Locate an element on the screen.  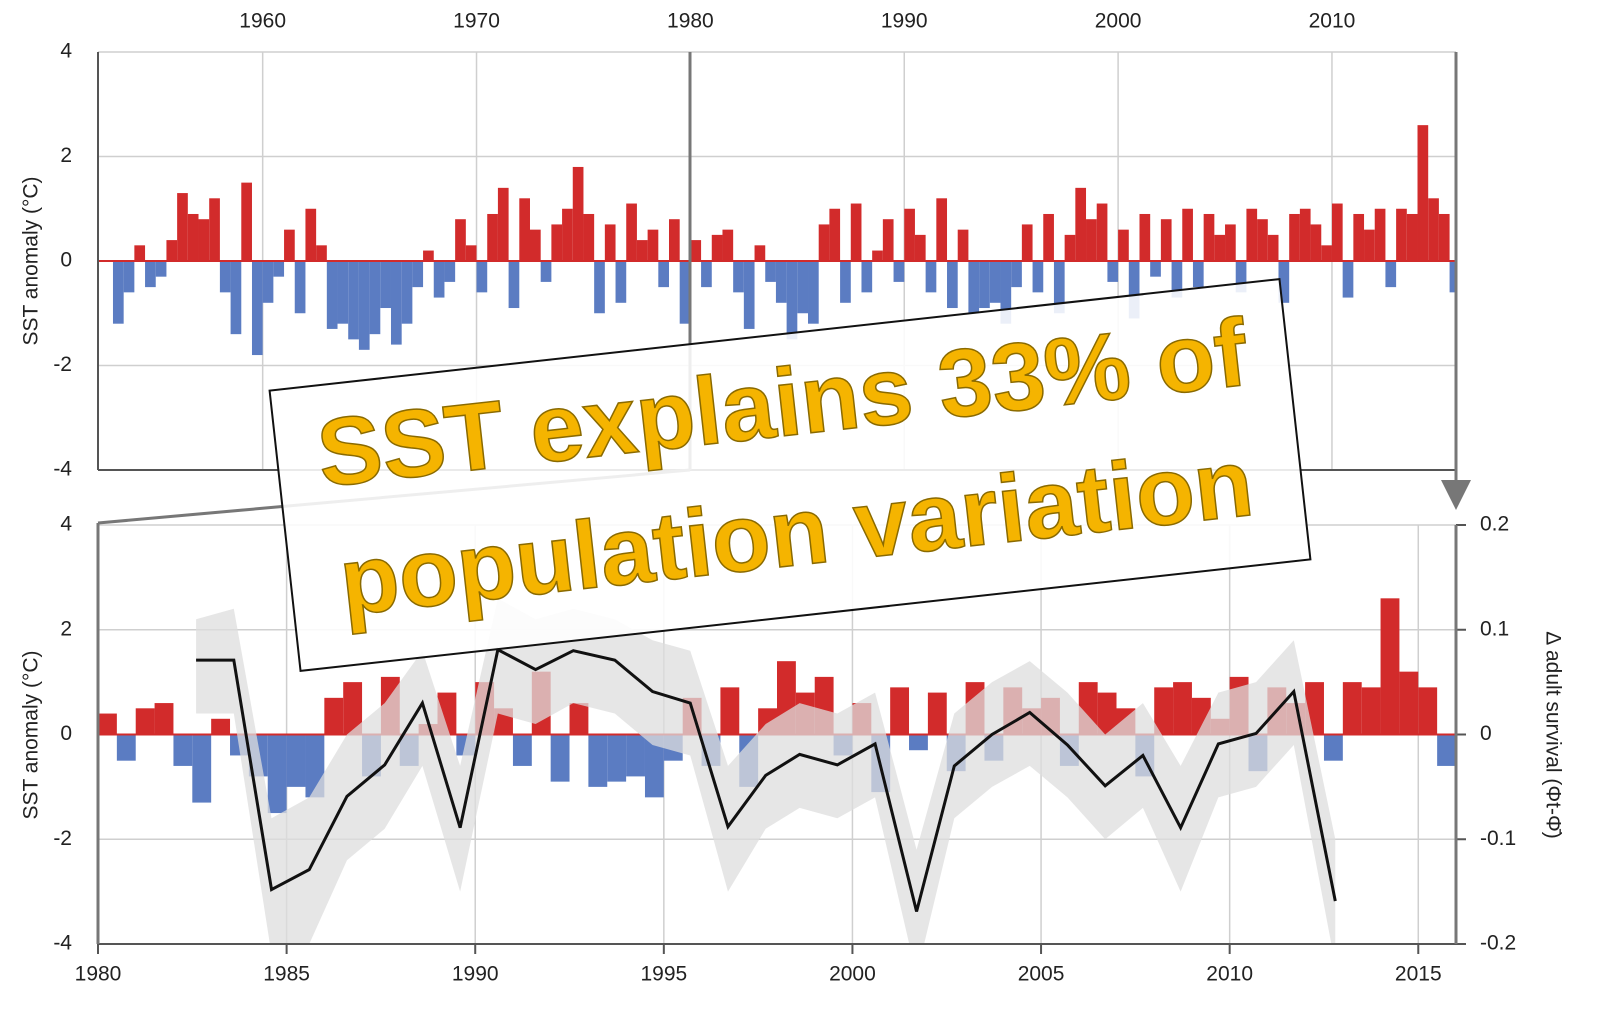
y2-tick-label: 0 is located at coordinates (1486, 733).